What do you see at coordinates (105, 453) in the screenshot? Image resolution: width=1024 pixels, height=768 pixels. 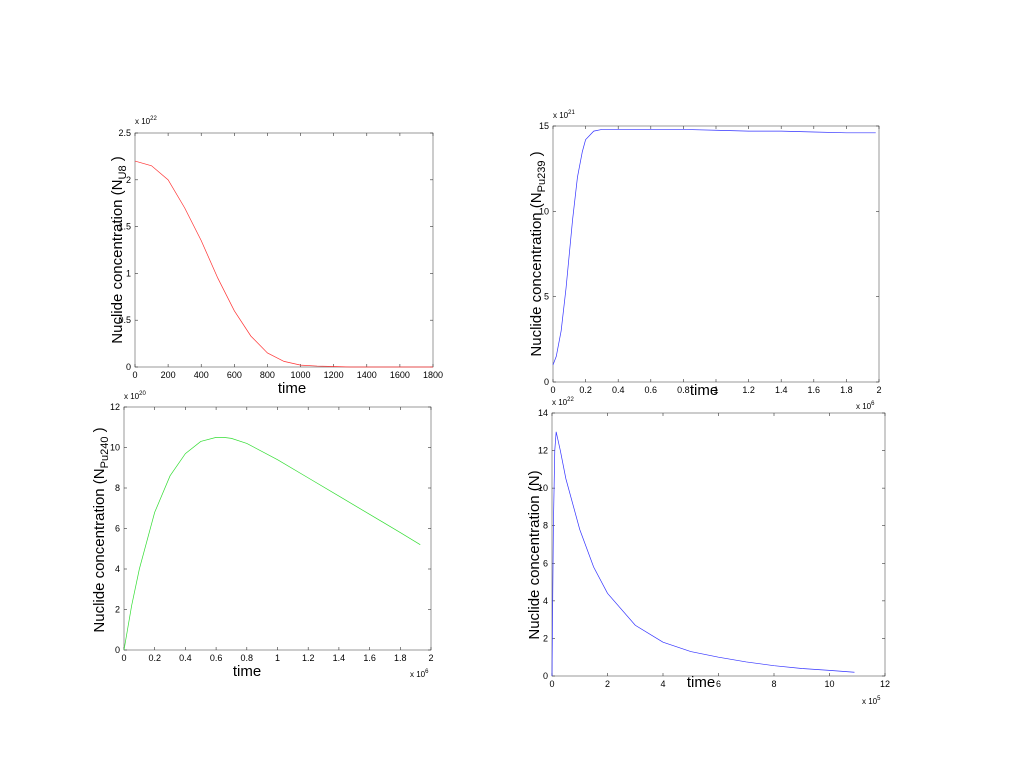 I see `y-label-subscript: Pu240` at bounding box center [105, 453].